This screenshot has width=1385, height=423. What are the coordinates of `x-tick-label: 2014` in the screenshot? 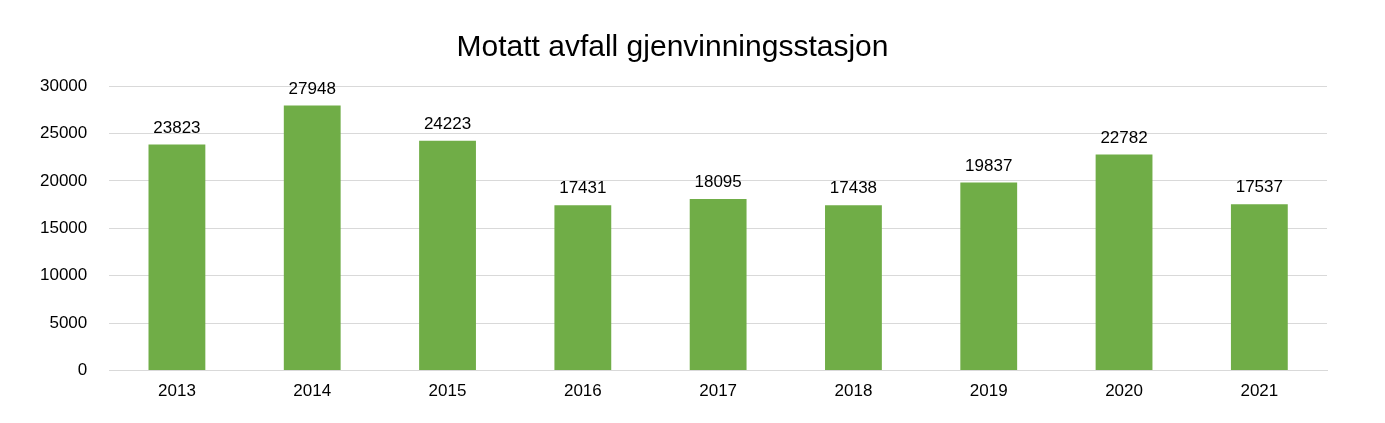 It's located at (312, 391).